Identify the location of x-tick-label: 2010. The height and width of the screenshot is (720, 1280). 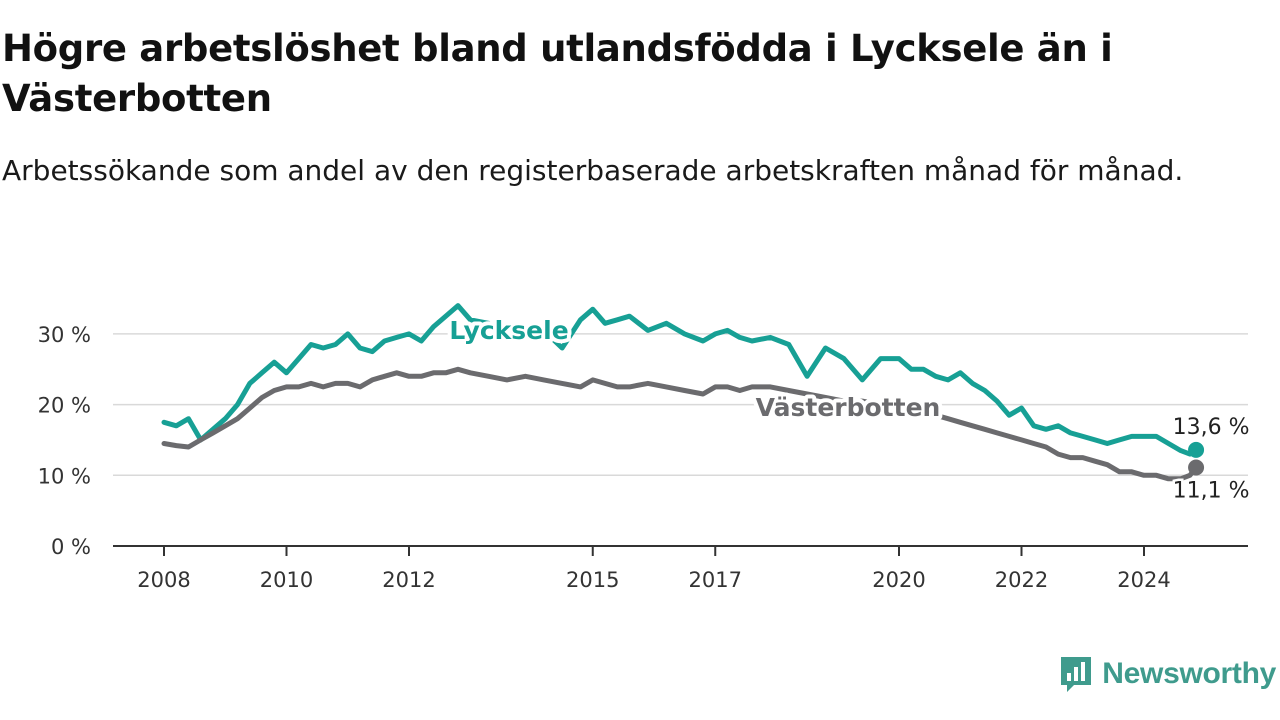
(286, 580).